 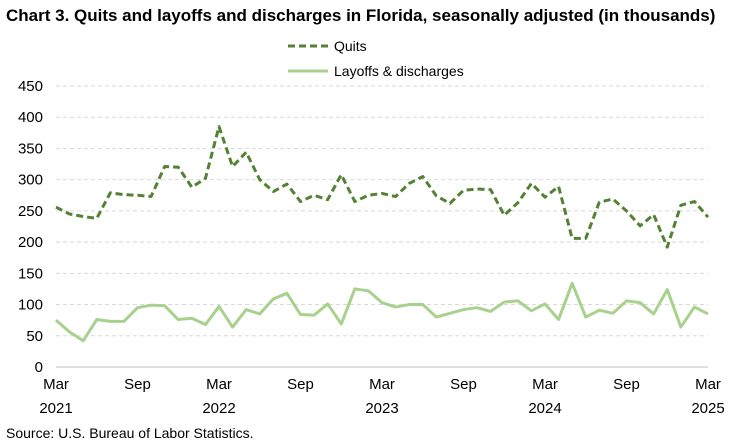 I want to click on x-tick-year-label: 2025, so click(x=707, y=408).